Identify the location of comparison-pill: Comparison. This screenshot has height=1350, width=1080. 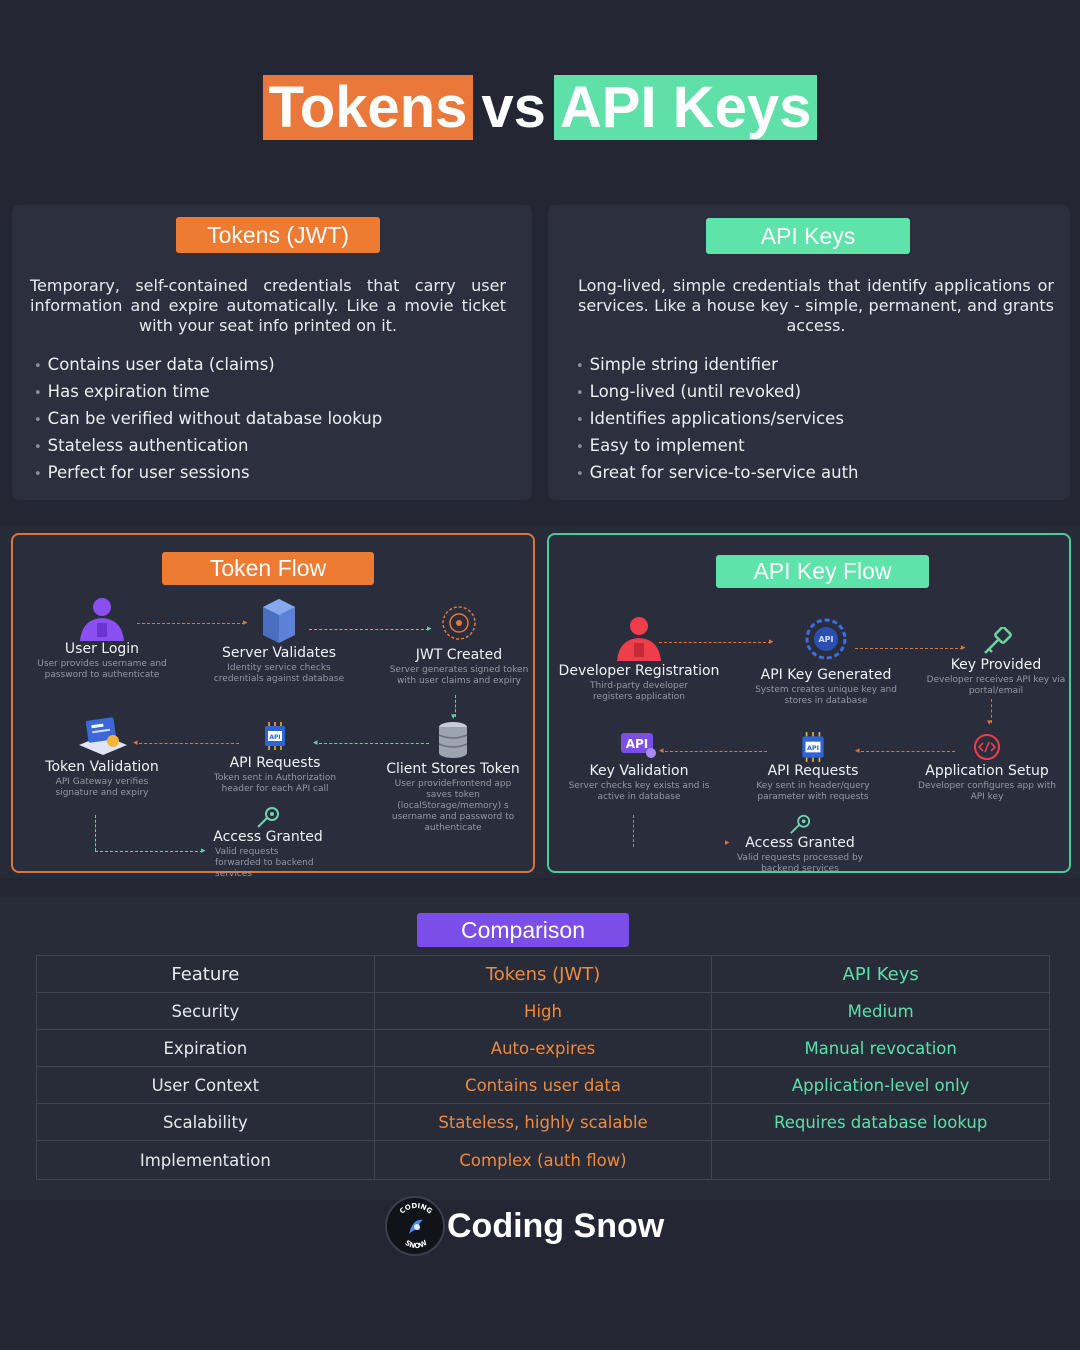
(523, 930).